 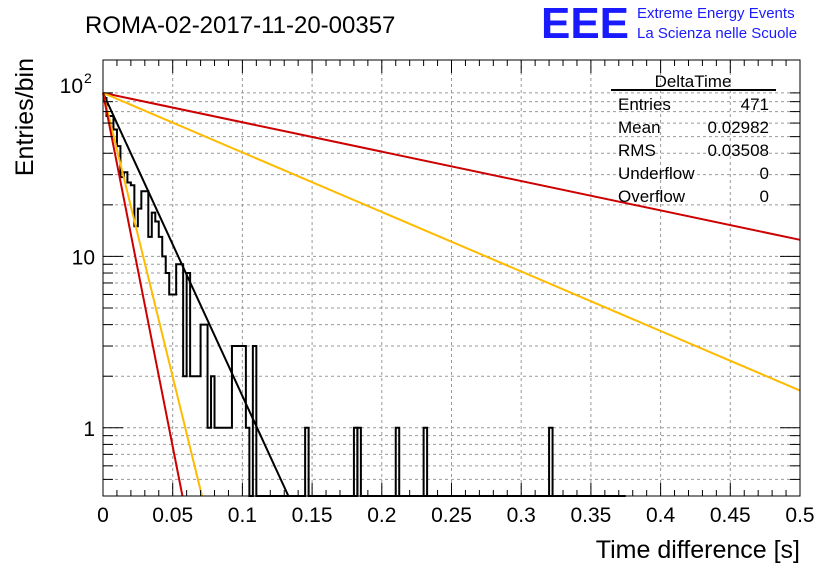 What do you see at coordinates (716, 13) in the screenshot?
I see `logo-line-1: Extreme Energy Events` at bounding box center [716, 13].